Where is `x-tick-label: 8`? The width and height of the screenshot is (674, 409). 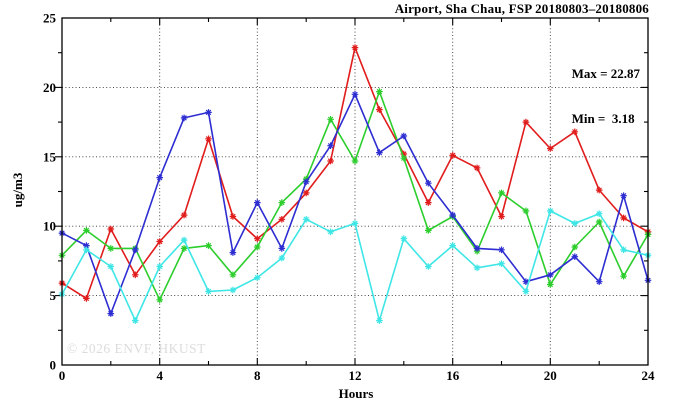
x-tick-label: 8 is located at coordinates (257, 375).